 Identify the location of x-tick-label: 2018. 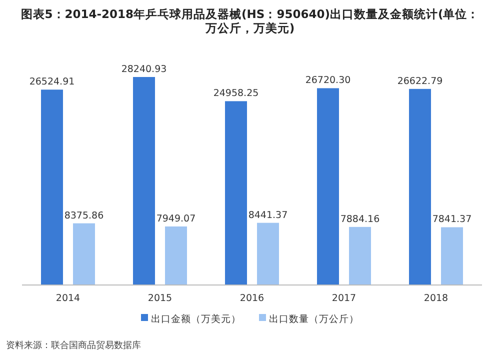
(436, 298).